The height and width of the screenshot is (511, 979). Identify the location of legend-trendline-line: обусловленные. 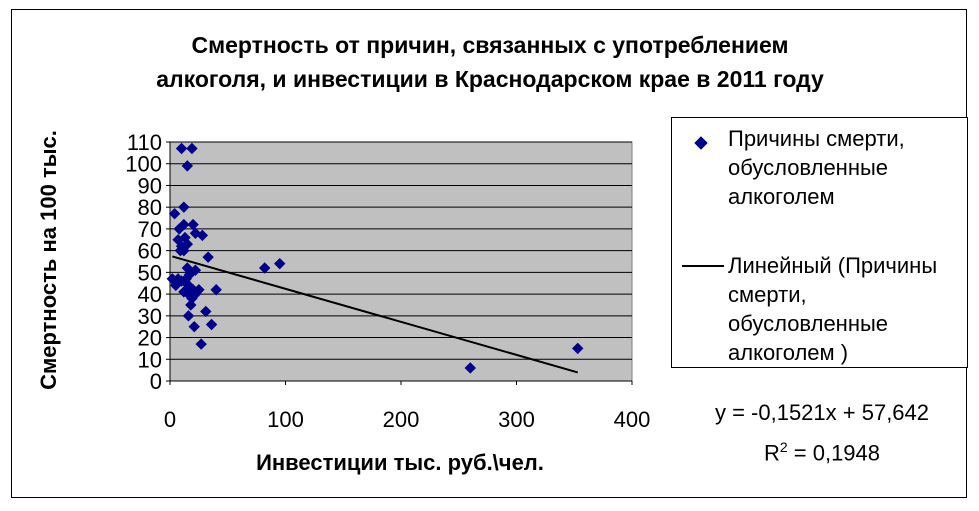
(808, 323).